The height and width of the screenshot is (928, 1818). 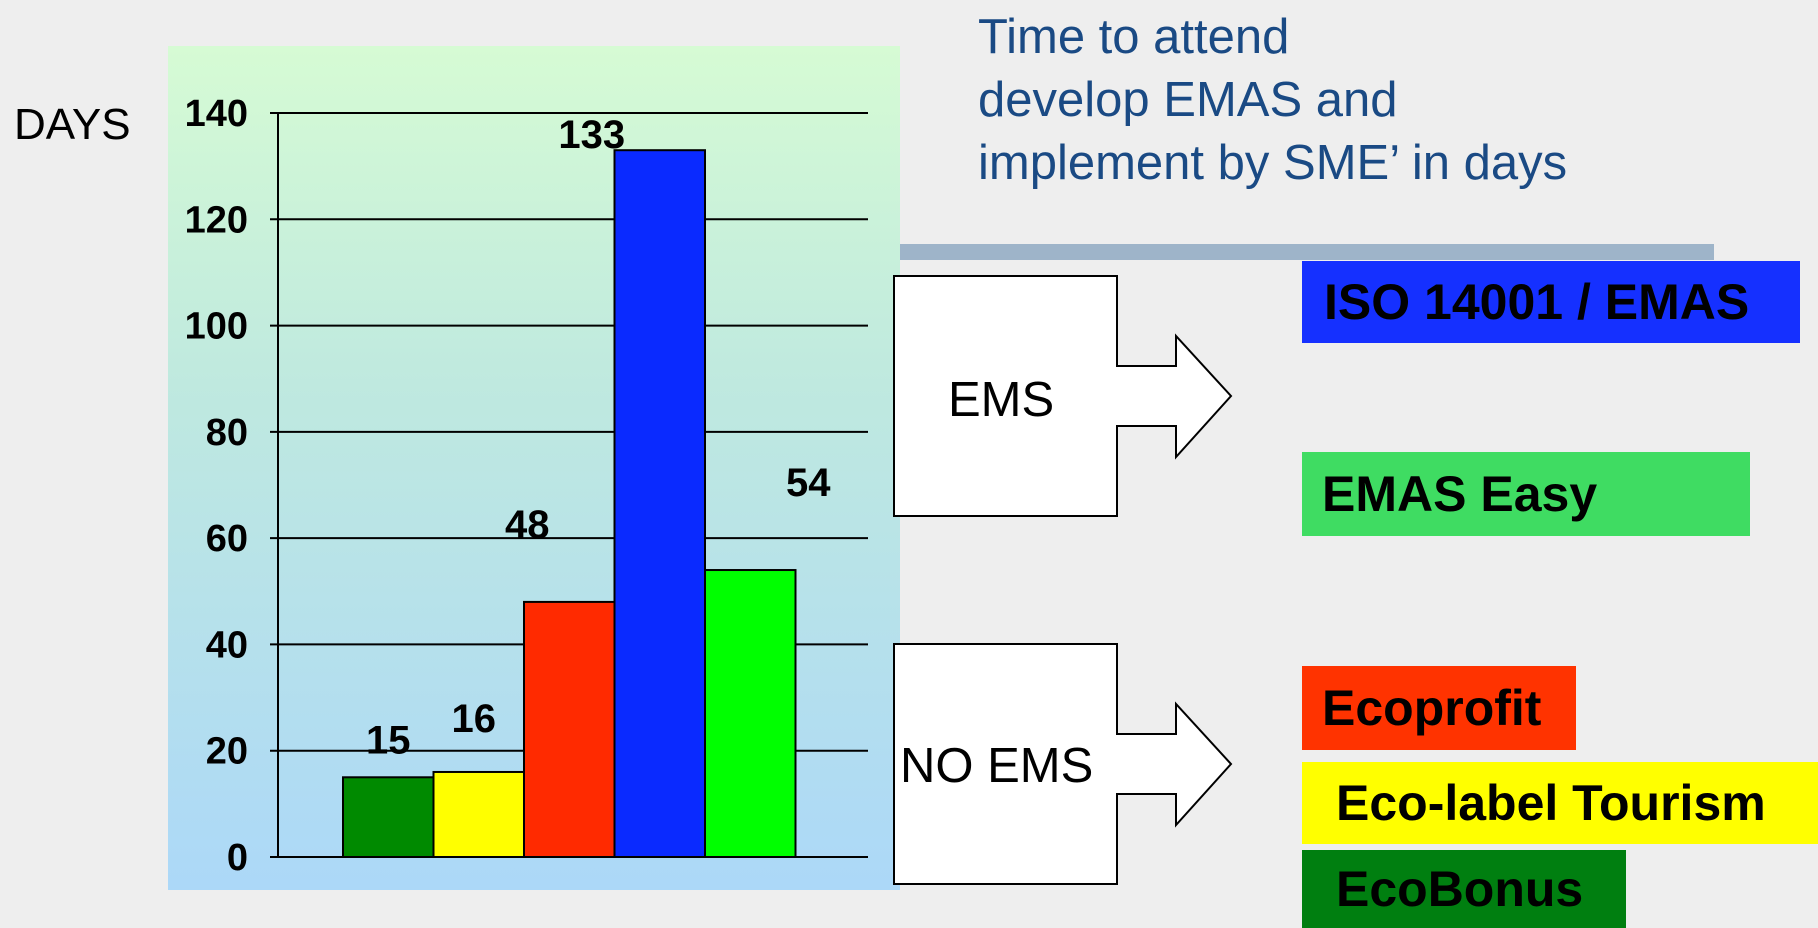 I want to click on legend-item-ecoprofit: Ecoprofit, so click(x=1439, y=708).